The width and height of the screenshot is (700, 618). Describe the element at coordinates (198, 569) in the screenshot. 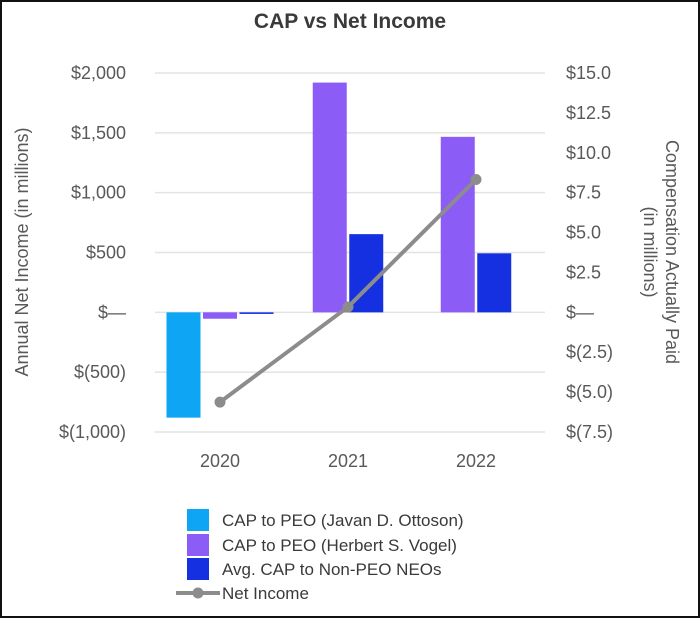

I see `legend-swatch-avg-cap-to-non-peo-neos` at that location.